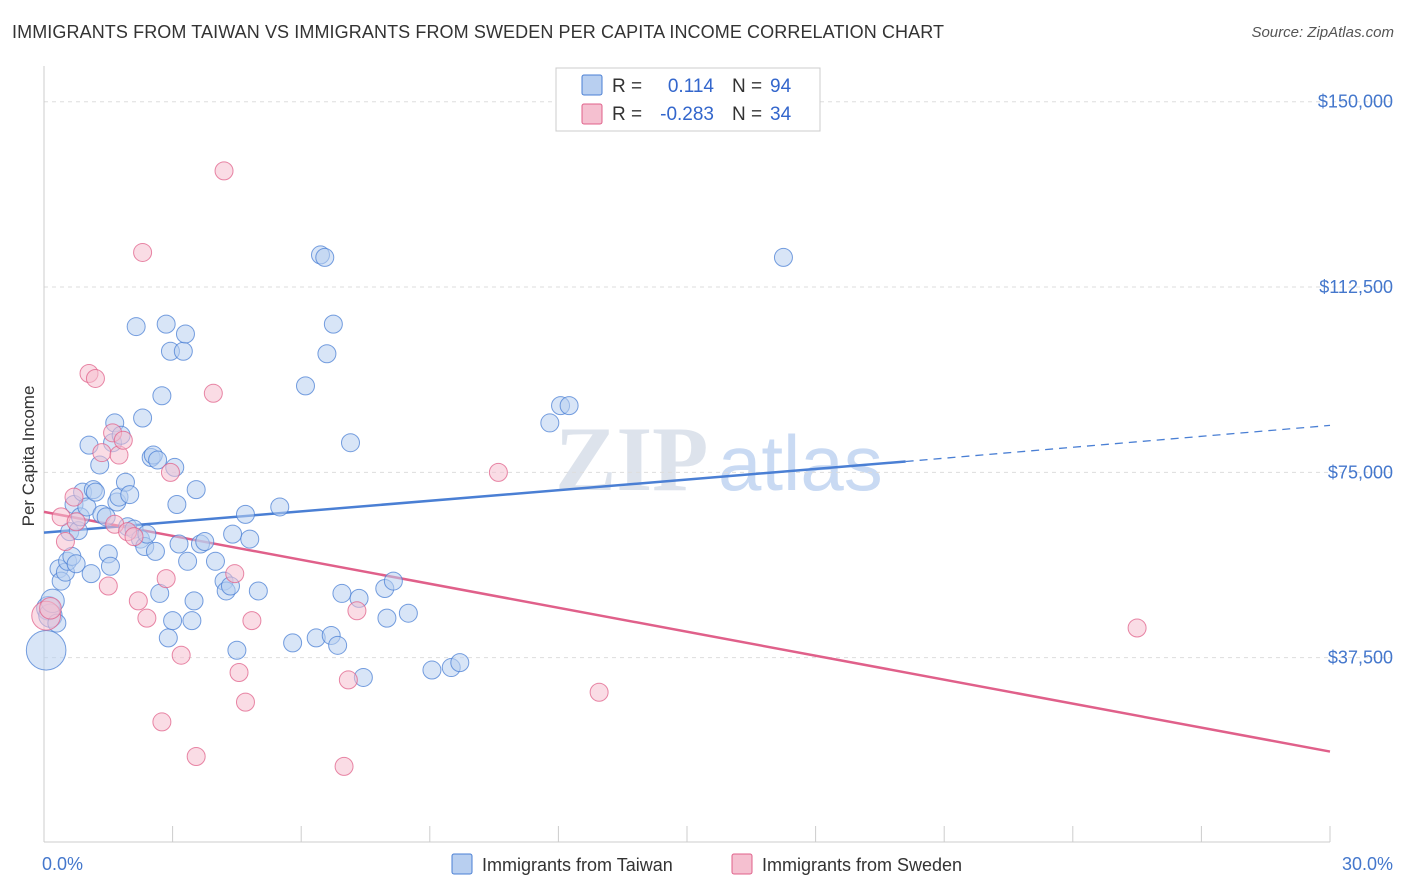 The width and height of the screenshot is (1406, 892). What do you see at coordinates (862, 865) in the screenshot?
I see `bottom-legend-sweden: Immigrants from Sweden` at bounding box center [862, 865].